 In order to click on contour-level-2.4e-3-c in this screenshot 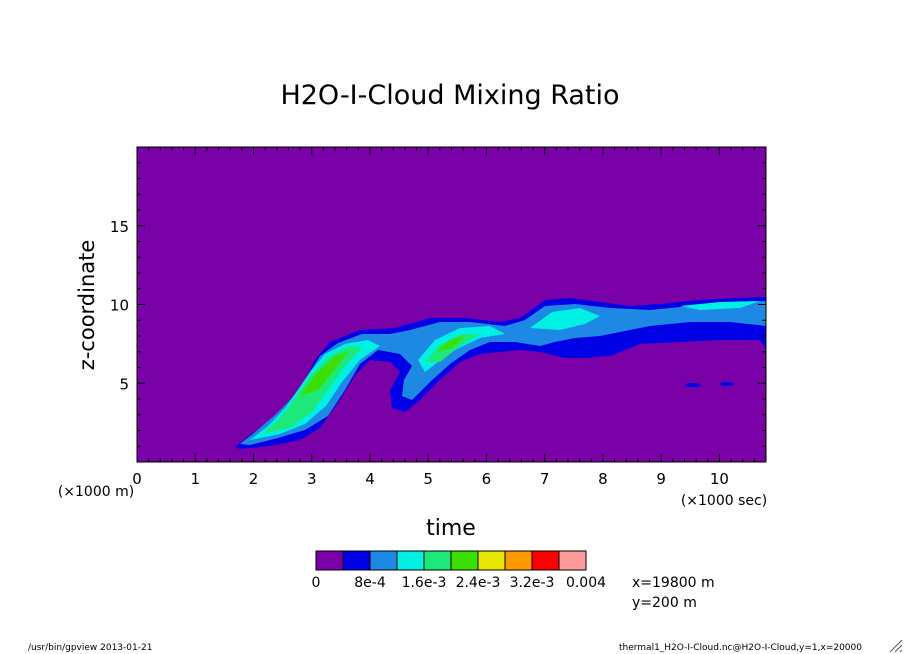, I will do `click(565, 319)`.